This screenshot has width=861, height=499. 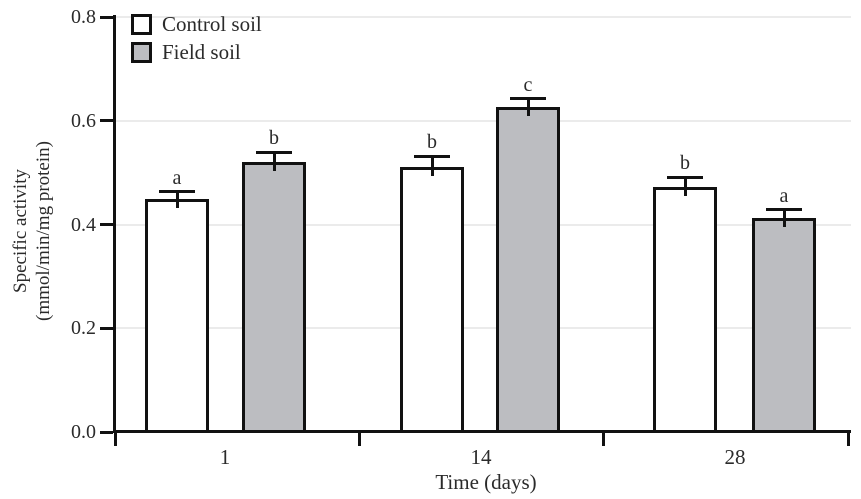 What do you see at coordinates (201, 52) in the screenshot?
I see `legend-label-field-soil: Field soil` at bounding box center [201, 52].